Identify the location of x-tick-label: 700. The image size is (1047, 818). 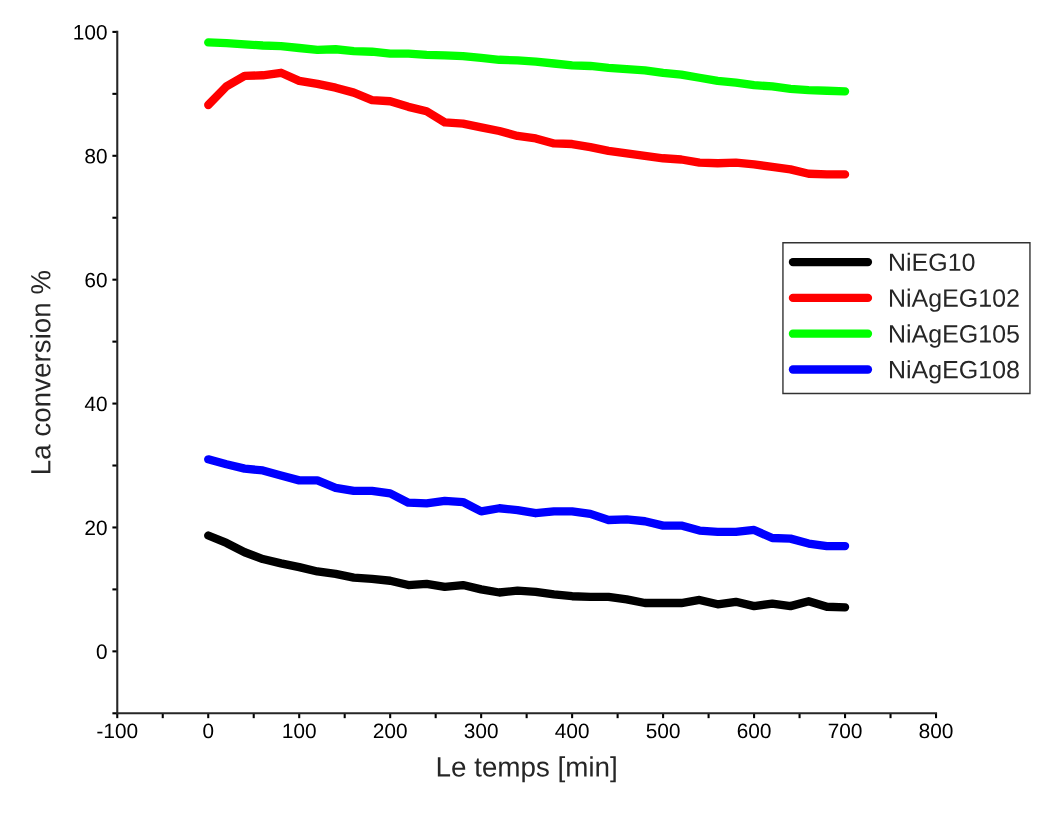
(845, 731).